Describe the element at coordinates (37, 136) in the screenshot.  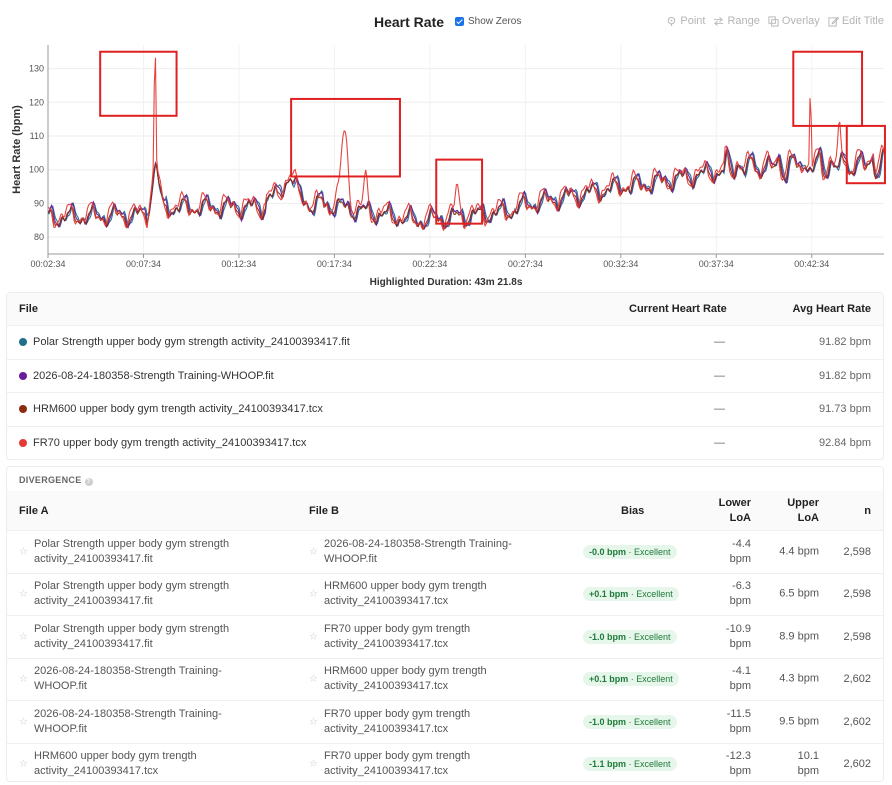
I see `y-tick-label: 110` at that location.